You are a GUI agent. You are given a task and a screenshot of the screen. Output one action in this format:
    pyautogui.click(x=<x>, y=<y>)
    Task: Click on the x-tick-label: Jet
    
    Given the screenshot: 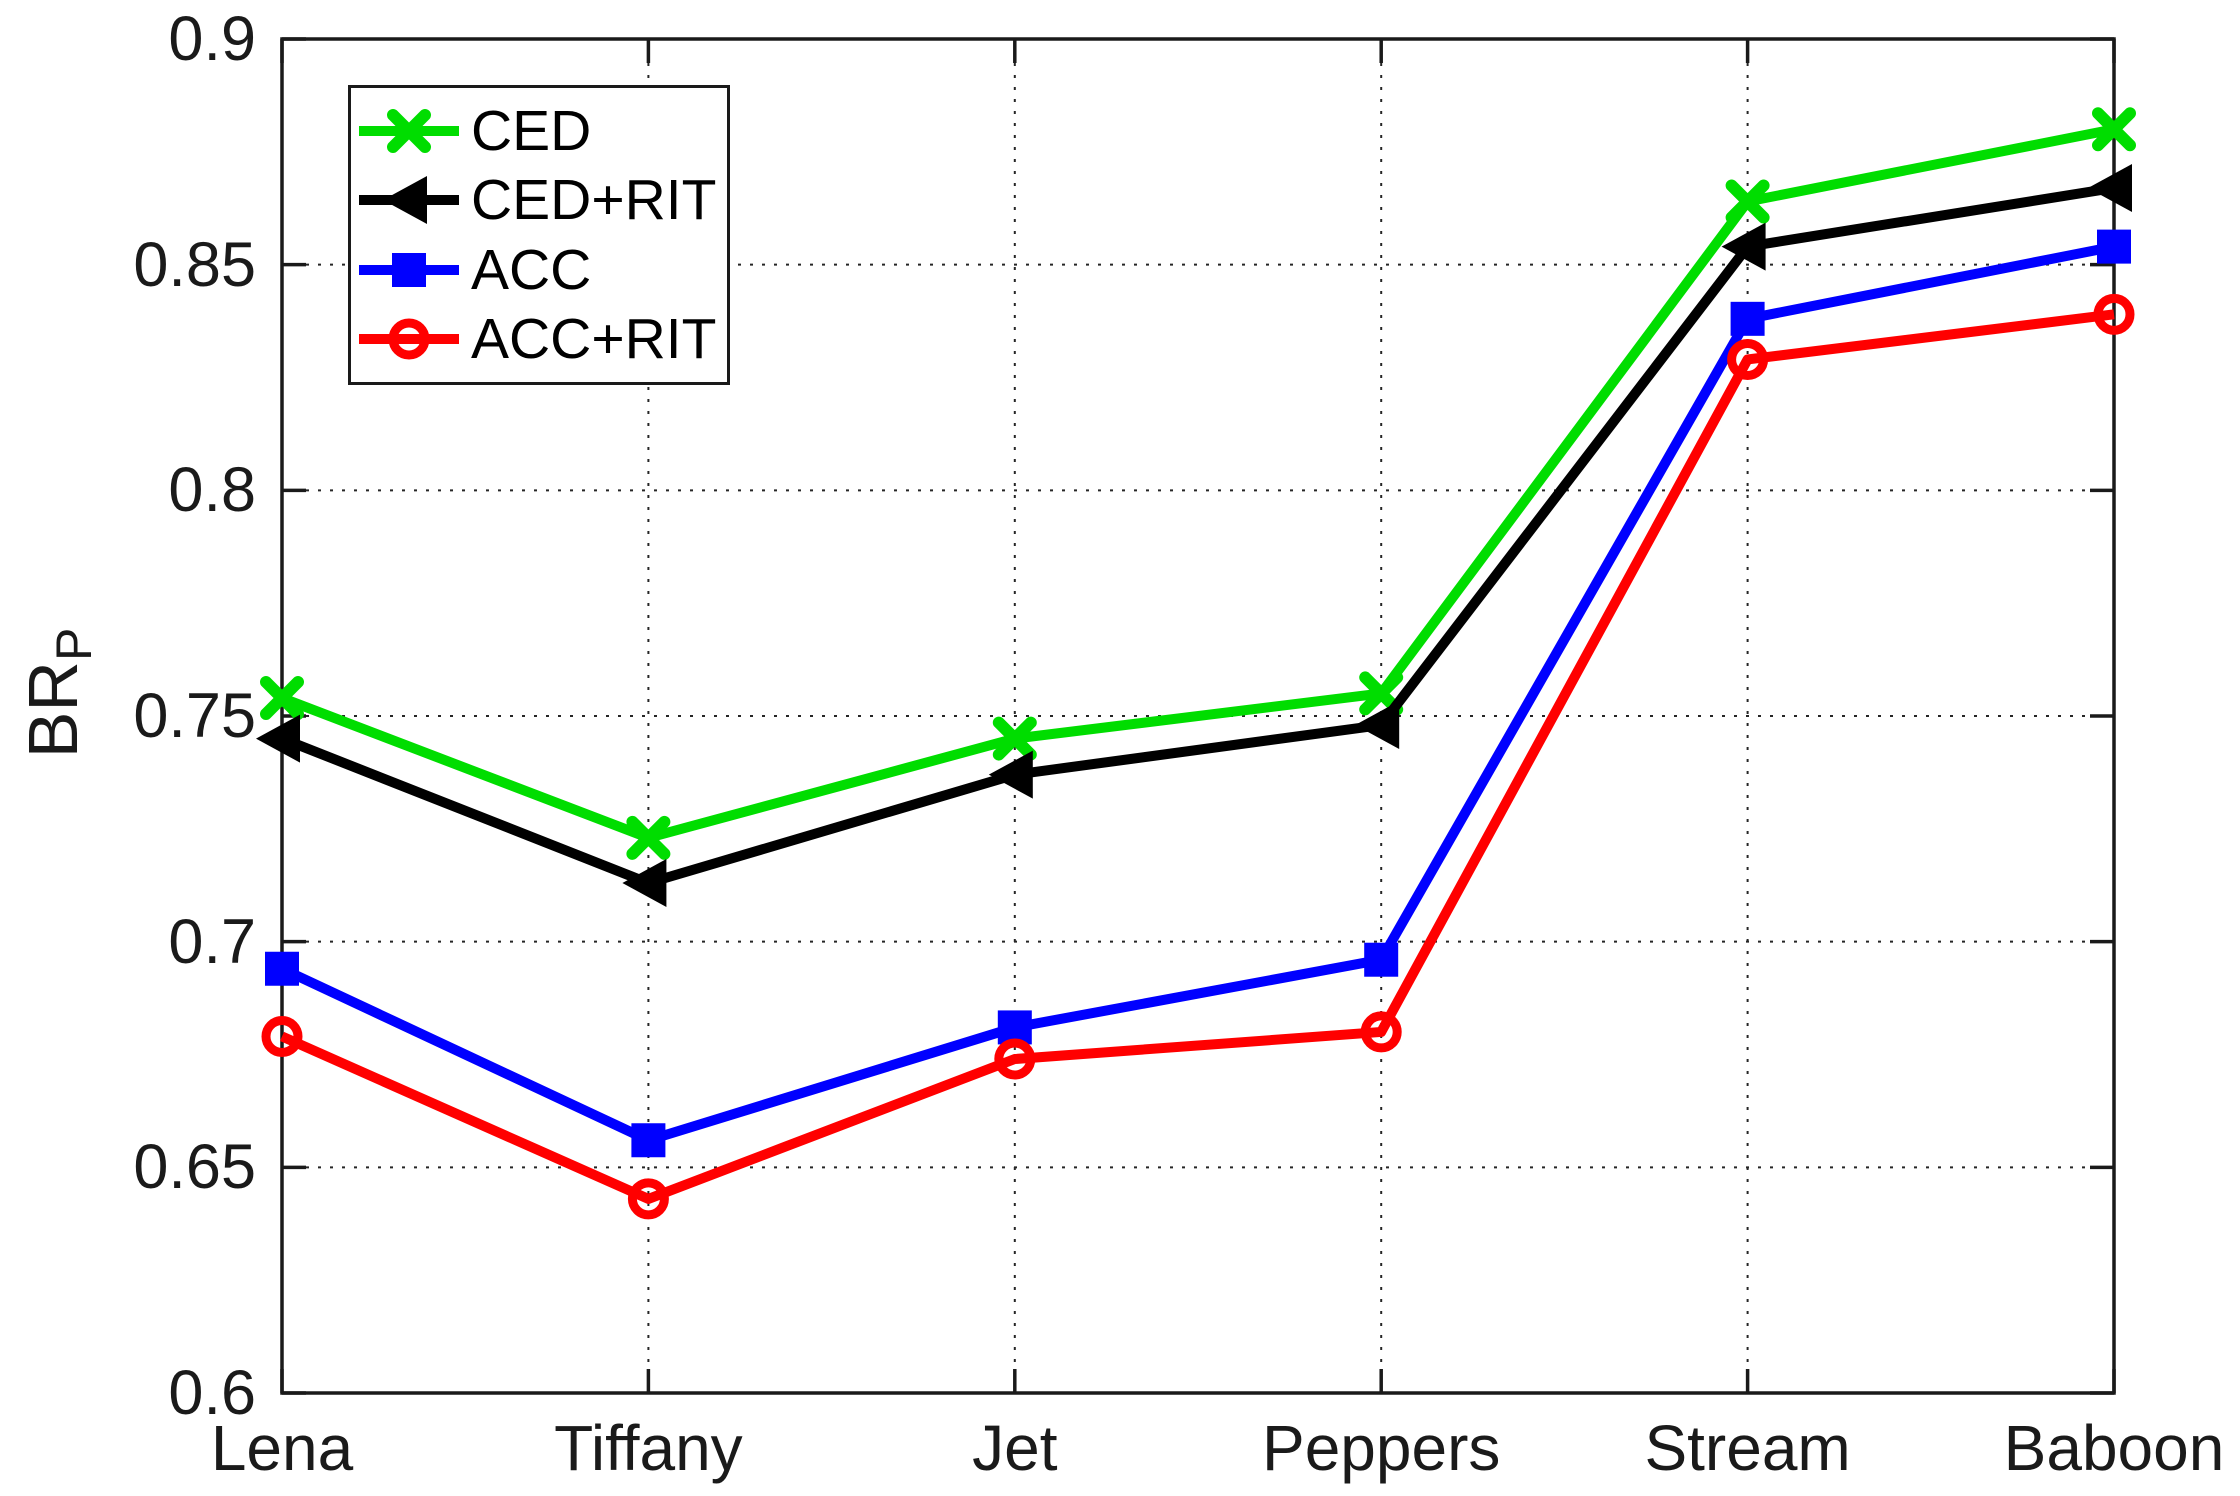 What is the action you would take?
    pyautogui.click(x=1015, y=1448)
    